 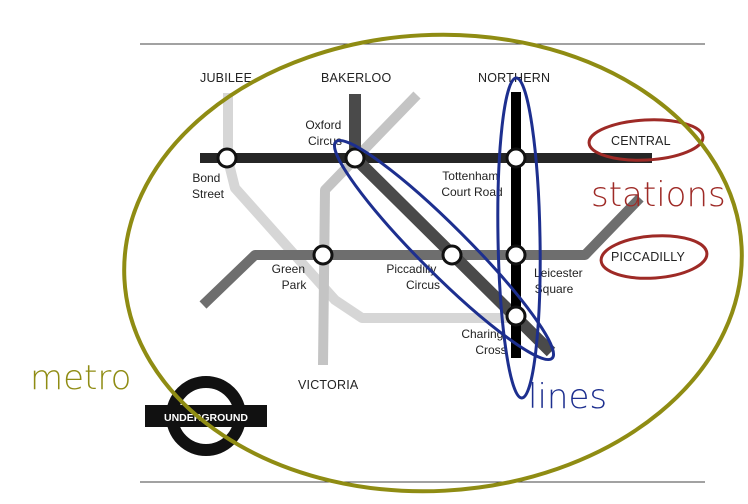 I want to click on label-oxford-circus: Oxford Circus, so click(x=324, y=133).